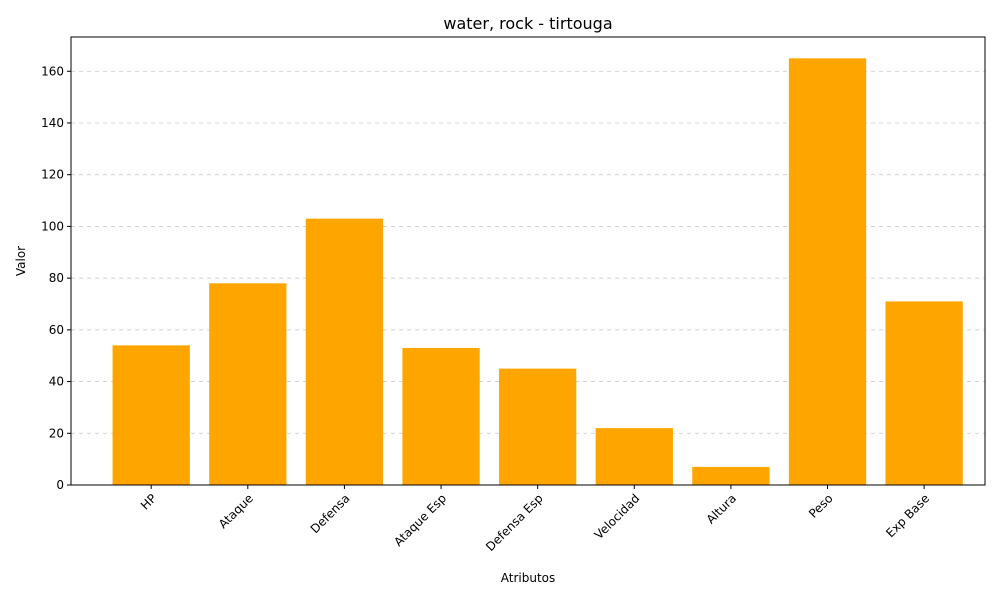 This screenshot has height=600, width=1000. What do you see at coordinates (248, 384) in the screenshot?
I see `bar-ataque` at bounding box center [248, 384].